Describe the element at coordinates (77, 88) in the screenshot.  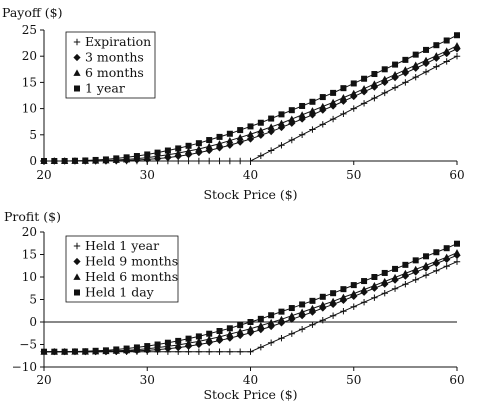
I see `payoff-legend-marker-shape` at that location.